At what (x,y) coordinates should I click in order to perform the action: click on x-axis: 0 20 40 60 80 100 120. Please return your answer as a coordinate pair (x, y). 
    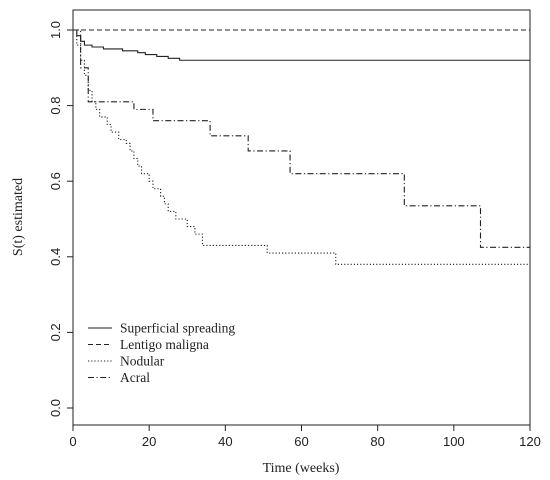
    Looking at the image, I should click on (305, 437).